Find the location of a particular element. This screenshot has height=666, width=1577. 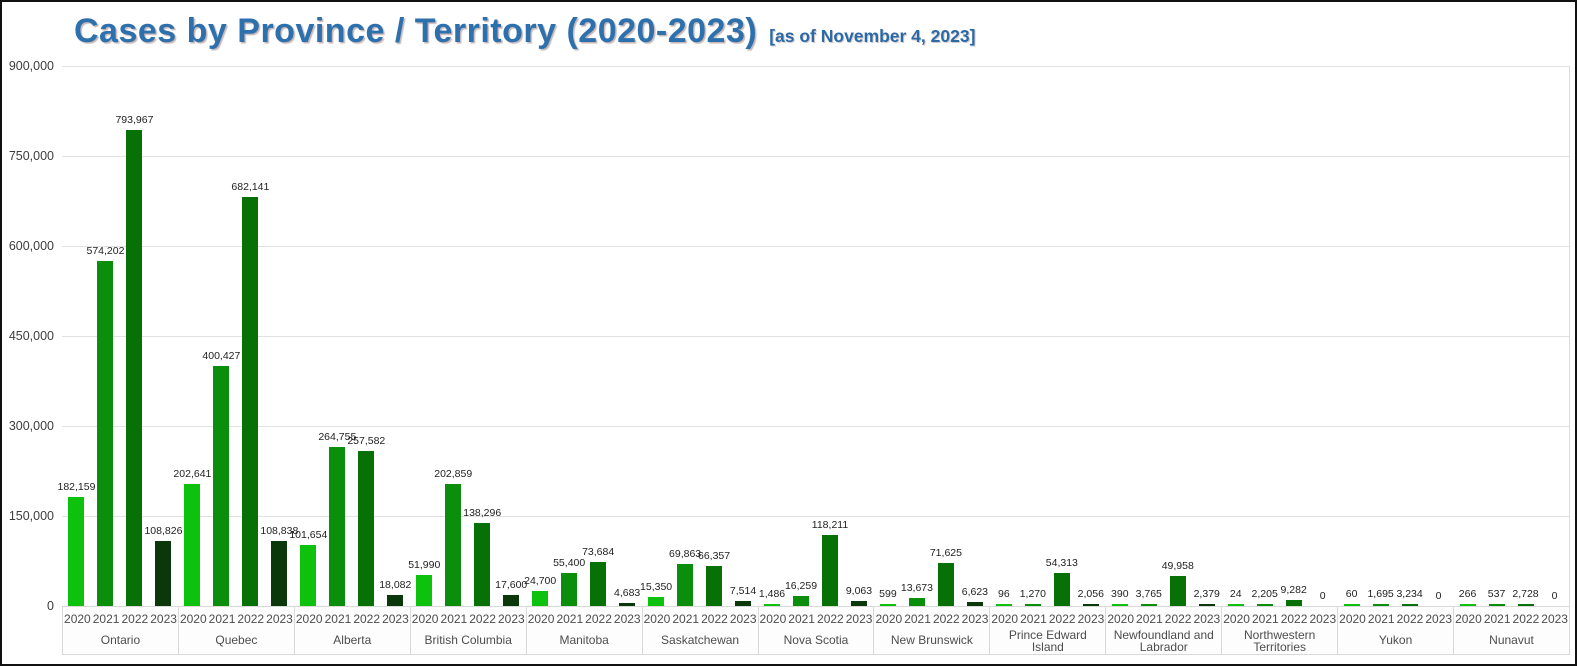

bar-prince-edward-island-2021 is located at coordinates (1032, 605).